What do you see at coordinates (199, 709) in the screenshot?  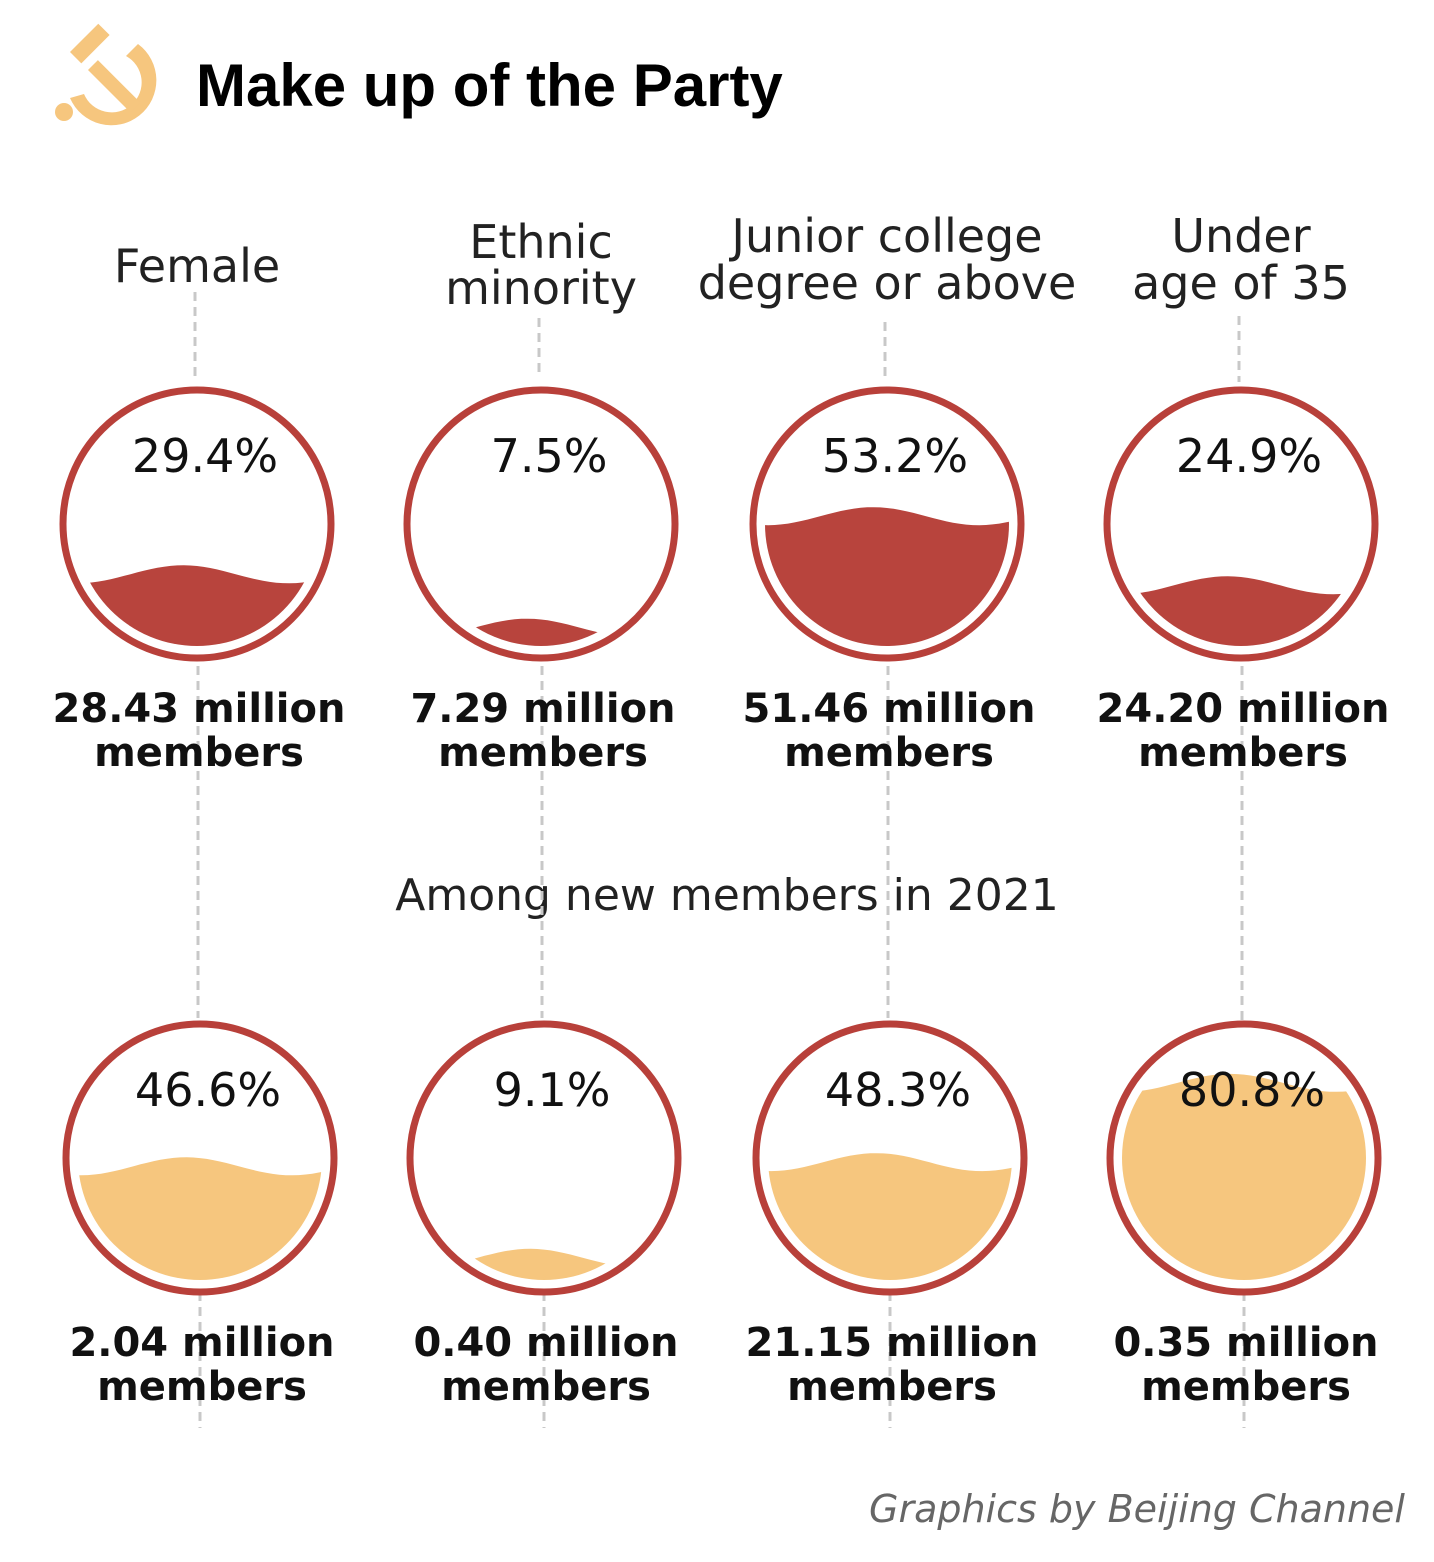 I see `member-count-label: 28.43 million` at bounding box center [199, 709].